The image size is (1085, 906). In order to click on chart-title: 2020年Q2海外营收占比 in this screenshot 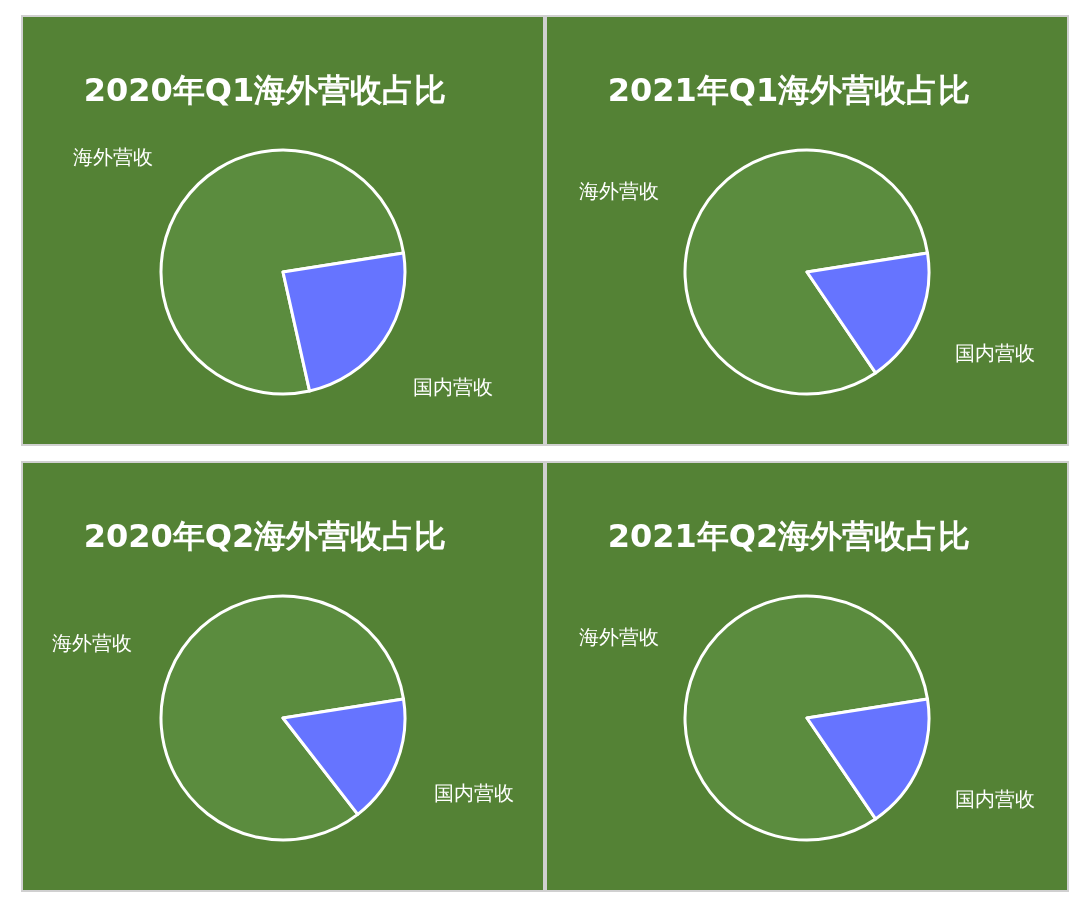, I will do `click(265, 536)`.